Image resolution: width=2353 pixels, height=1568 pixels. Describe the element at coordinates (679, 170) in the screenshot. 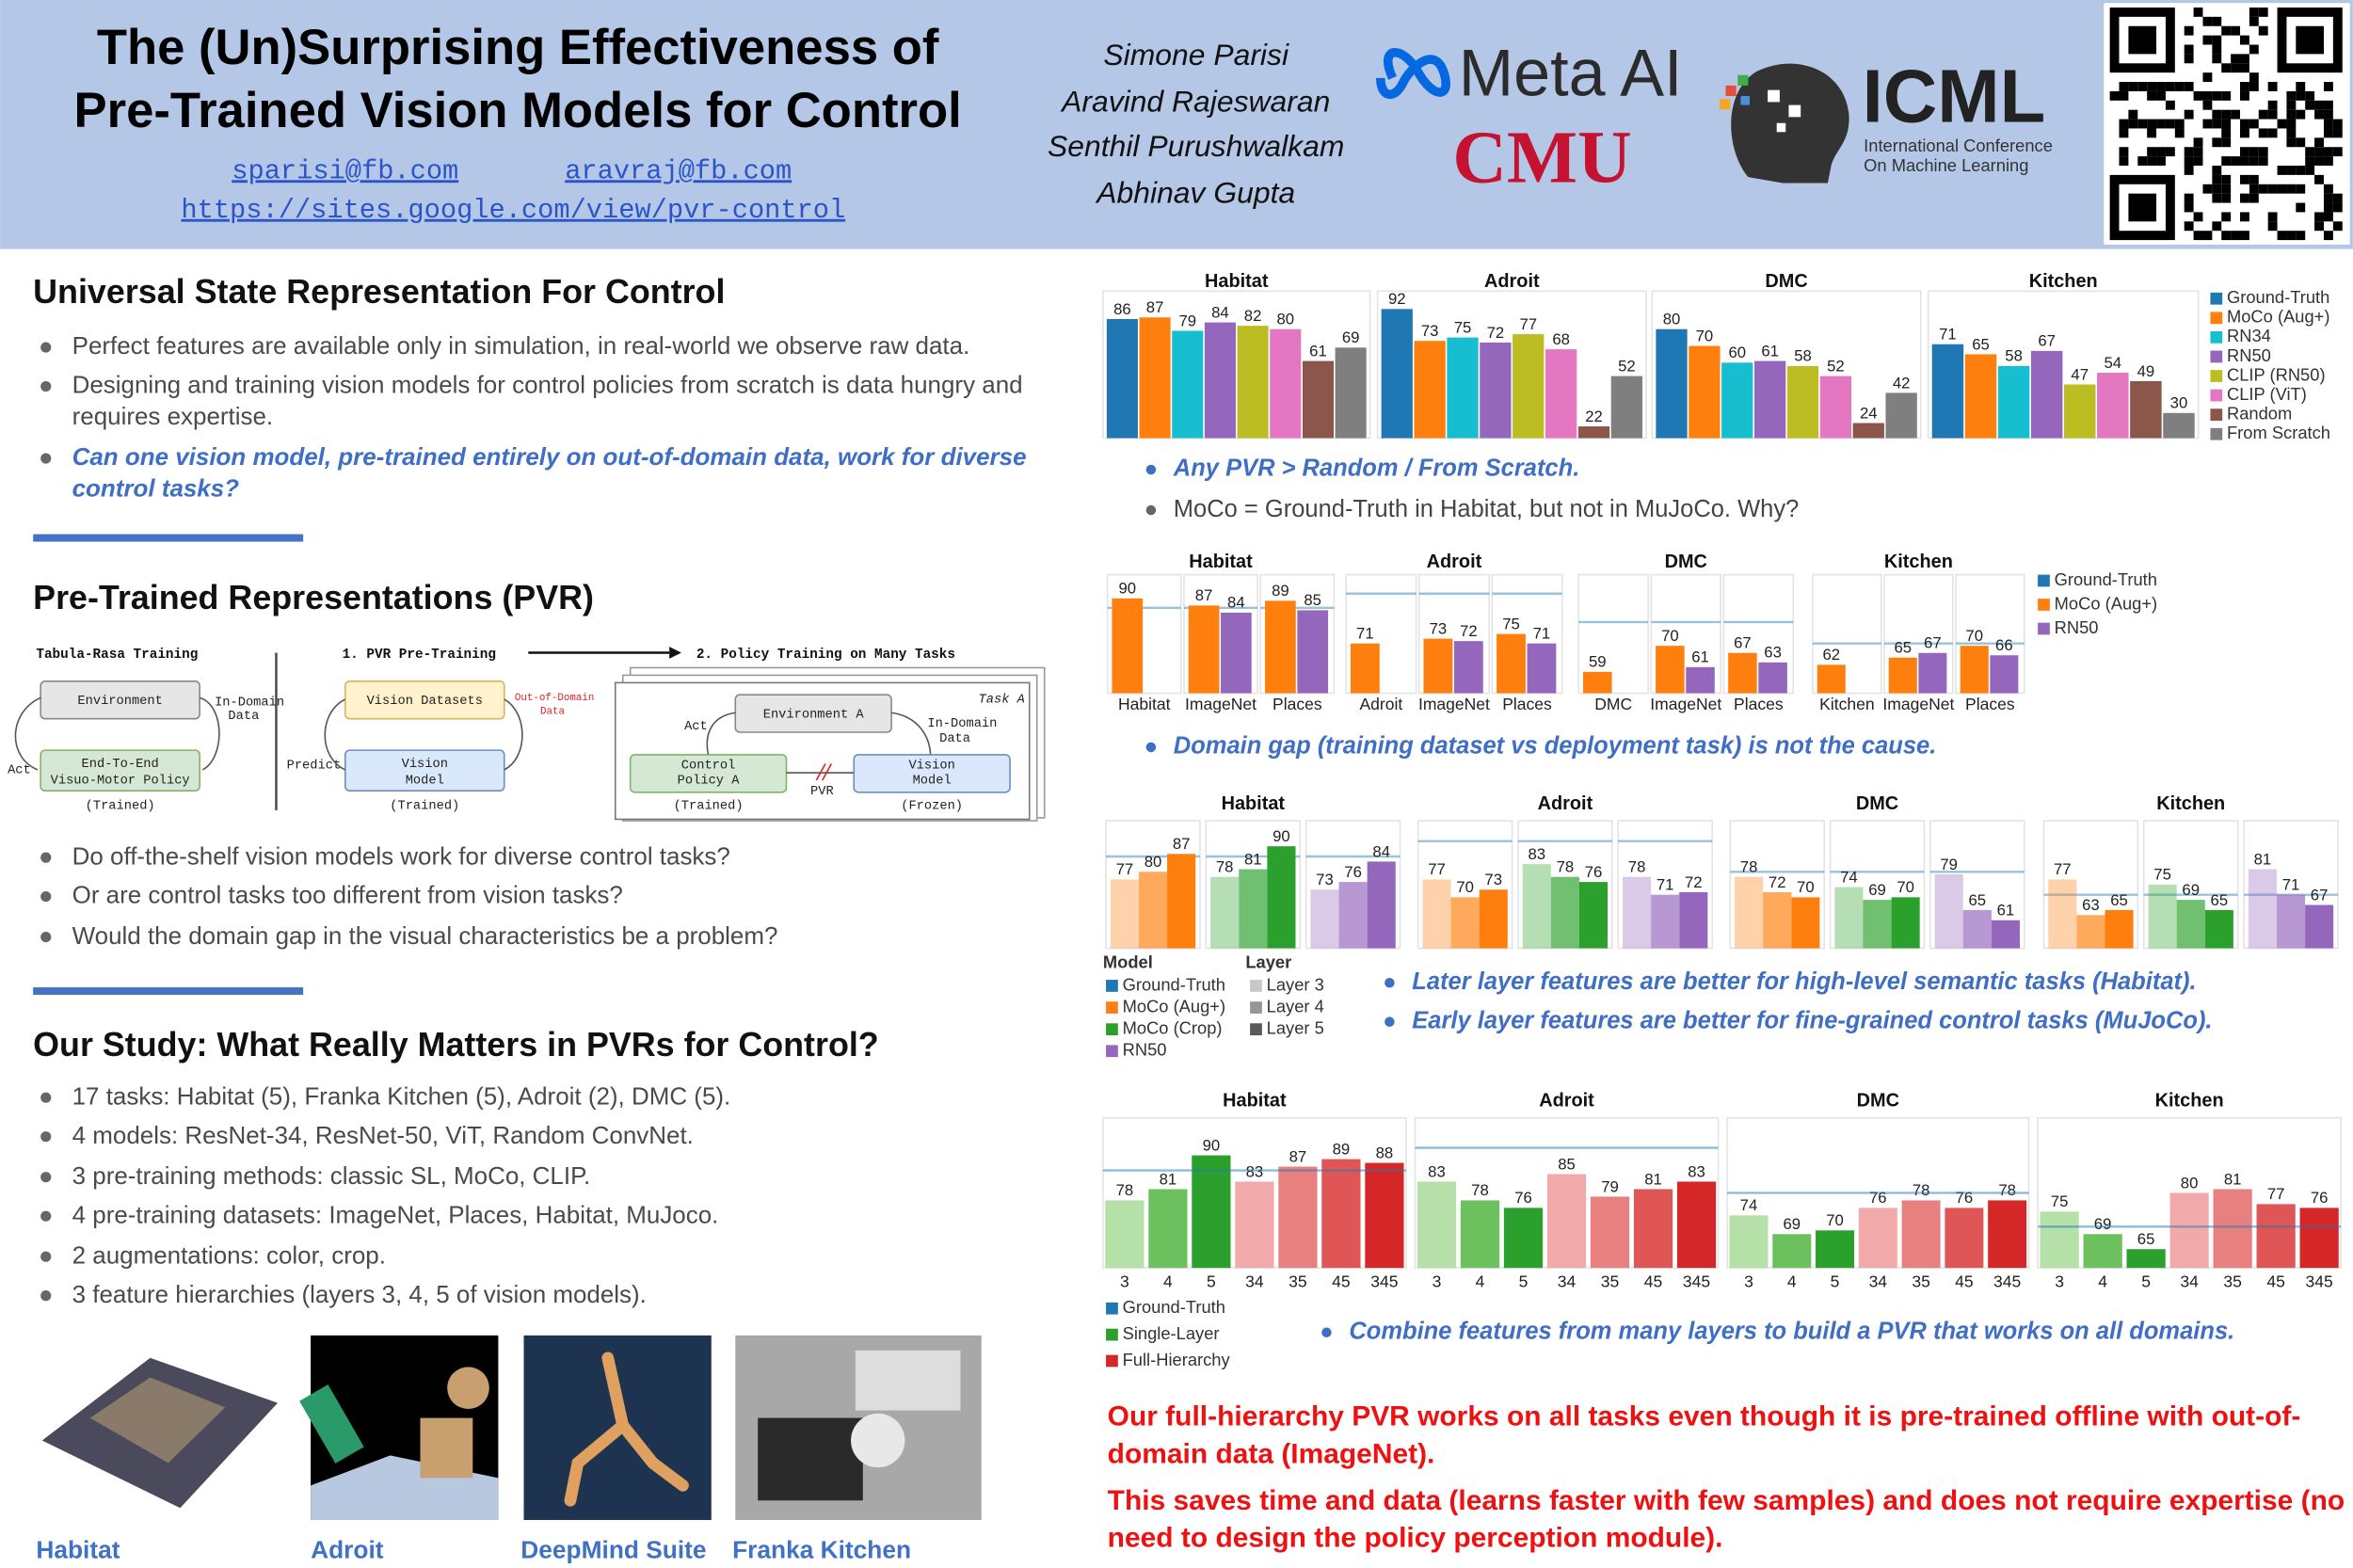

I see `email: aravraj@fb.com` at that location.